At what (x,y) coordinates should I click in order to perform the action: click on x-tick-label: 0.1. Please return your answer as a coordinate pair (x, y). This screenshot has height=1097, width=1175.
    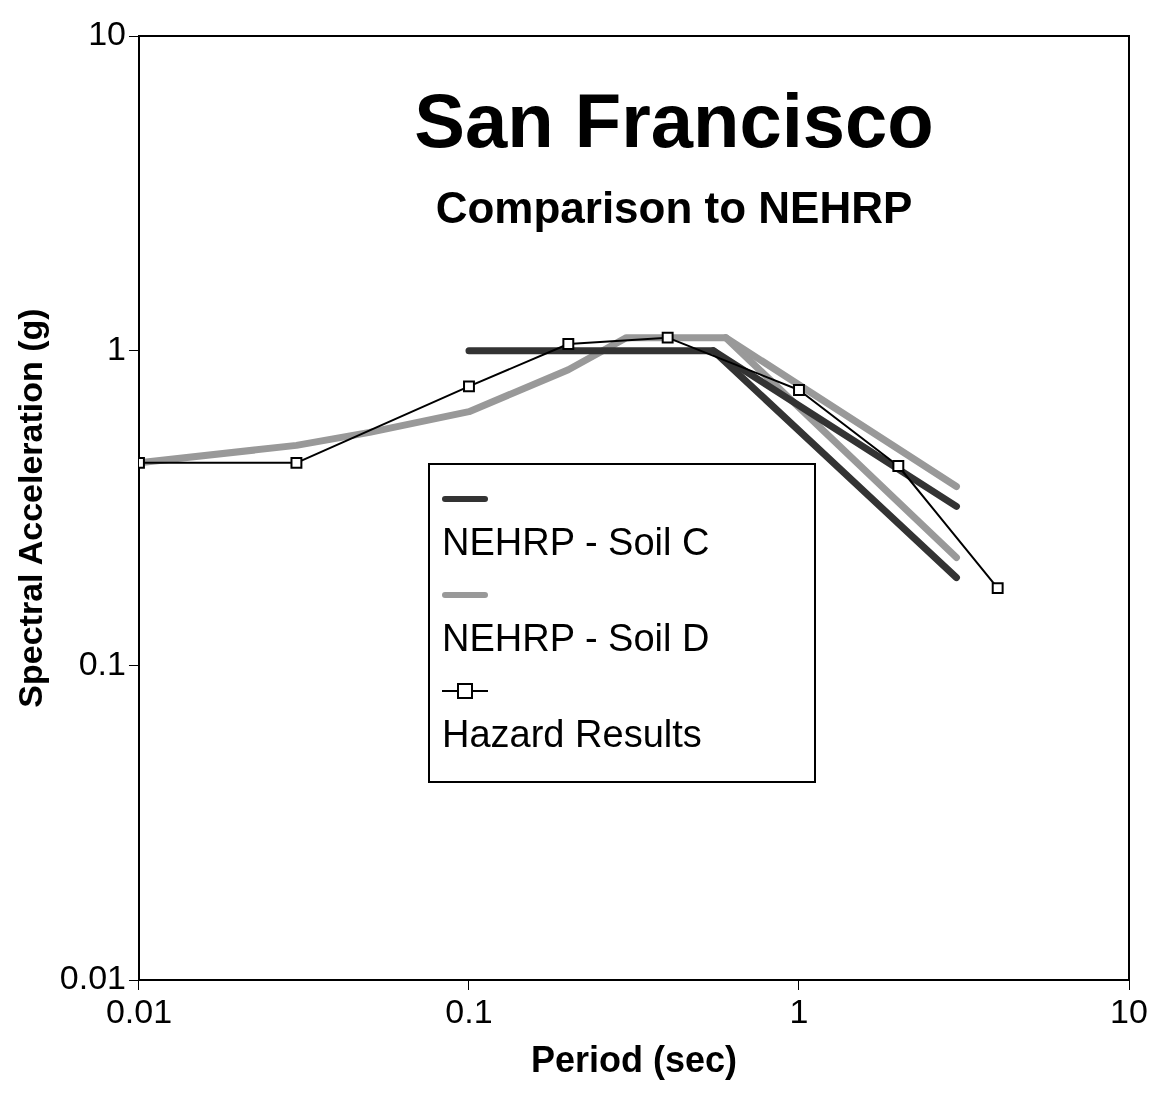
    Looking at the image, I should click on (469, 1010).